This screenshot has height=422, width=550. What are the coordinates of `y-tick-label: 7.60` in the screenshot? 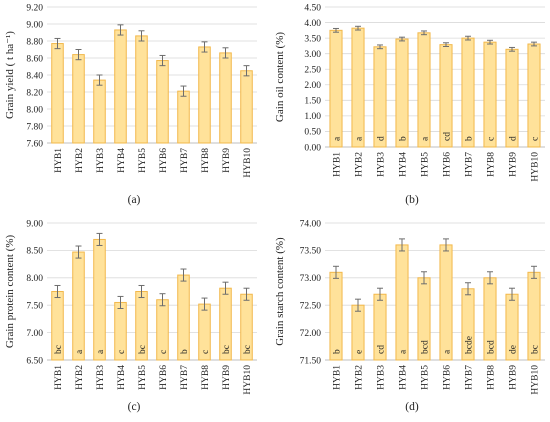 It's located at (34, 144).